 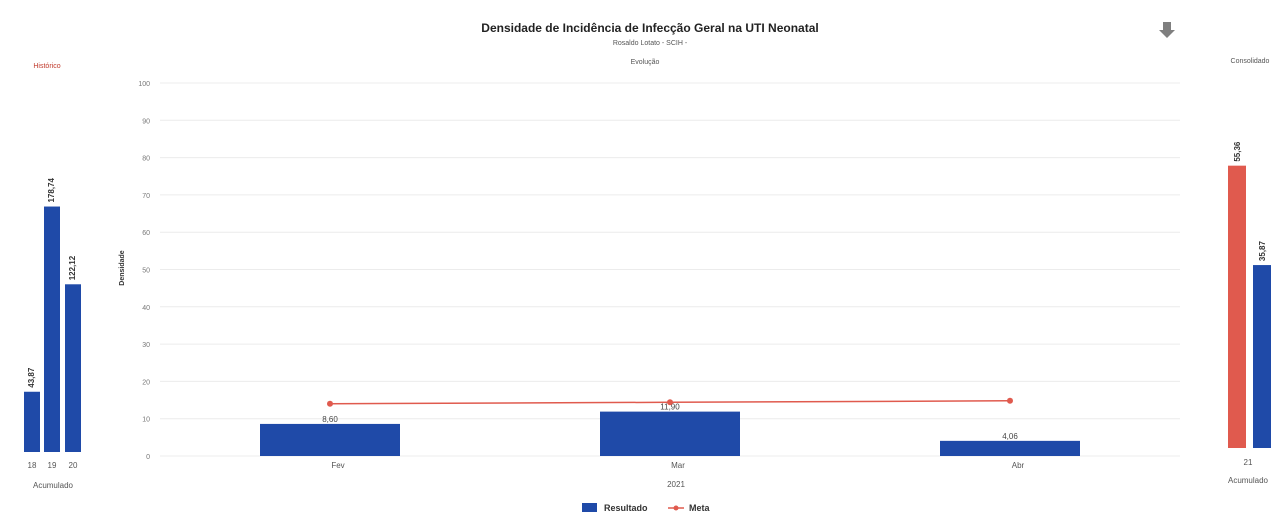 What do you see at coordinates (122, 268) in the screenshot?
I see `y-axis-label: Densidade` at bounding box center [122, 268].